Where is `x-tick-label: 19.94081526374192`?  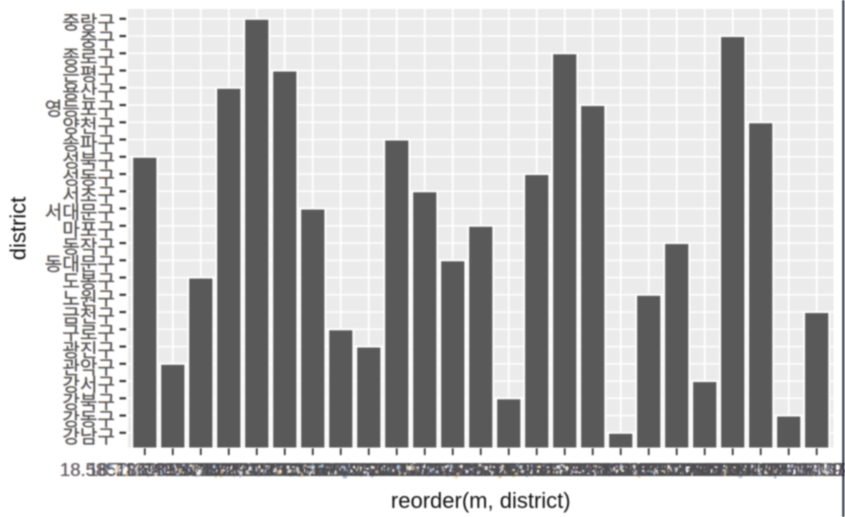 x-tick-label: 19.94081526374192 is located at coordinates (424, 469).